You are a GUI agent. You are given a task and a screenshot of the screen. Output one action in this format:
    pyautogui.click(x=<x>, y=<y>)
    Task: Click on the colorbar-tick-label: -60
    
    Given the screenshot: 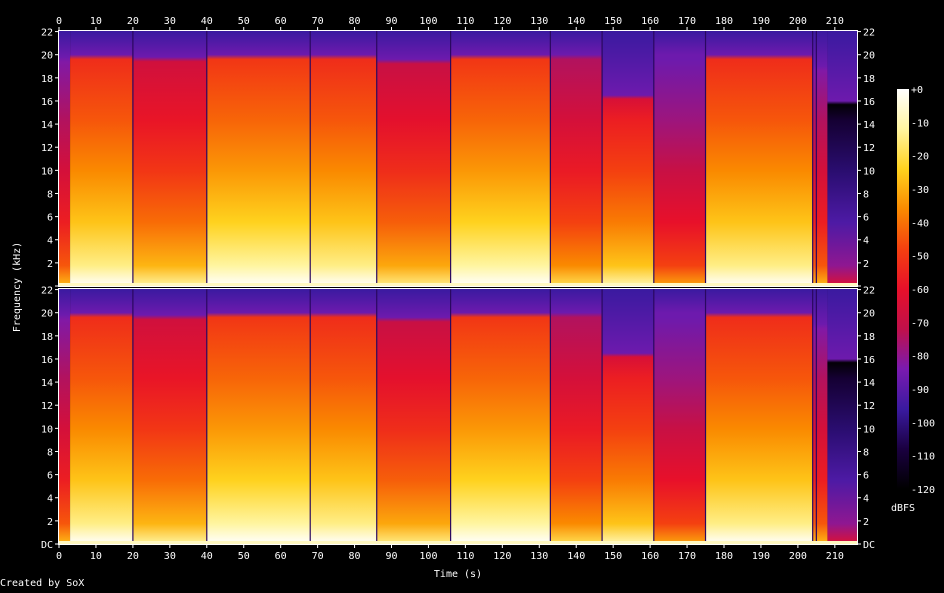 What is the action you would take?
    pyautogui.click(x=920, y=290)
    